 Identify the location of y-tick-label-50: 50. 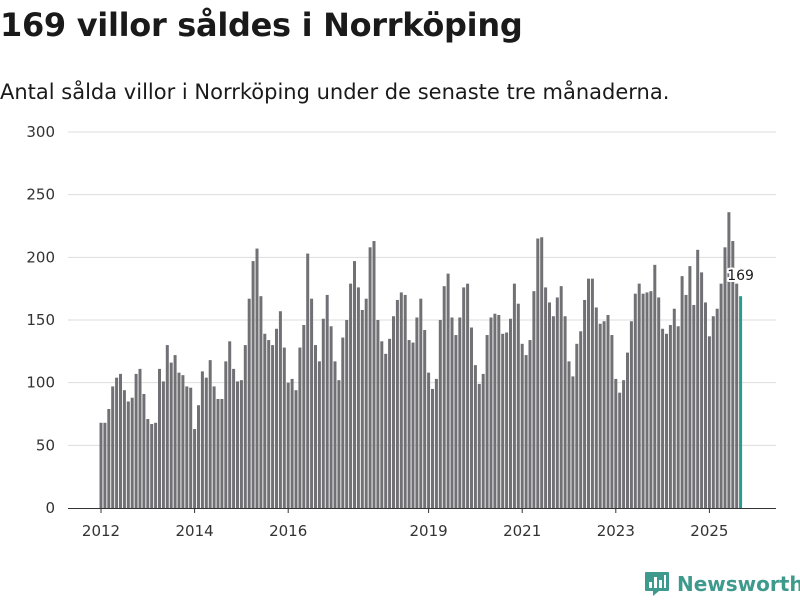
(45, 445).